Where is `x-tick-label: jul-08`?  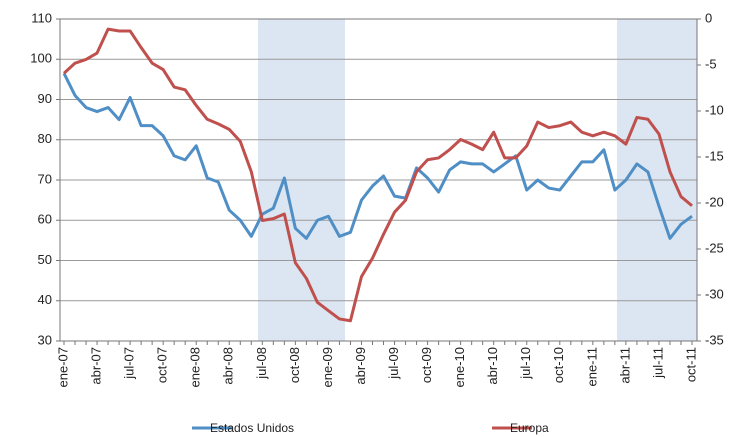
x-tick-label: jul-08 is located at coordinates (261, 363).